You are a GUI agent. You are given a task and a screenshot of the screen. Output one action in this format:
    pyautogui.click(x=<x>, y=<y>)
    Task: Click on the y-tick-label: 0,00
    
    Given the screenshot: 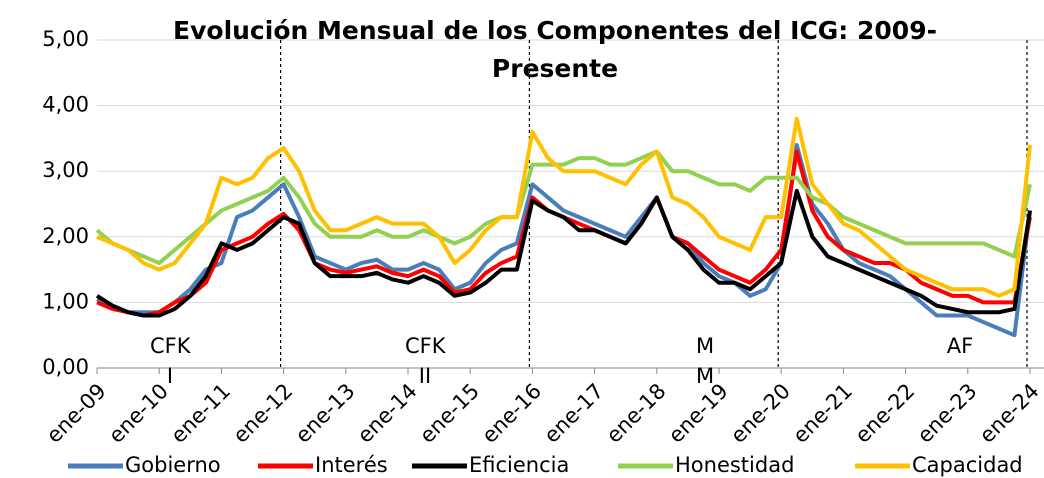 What is the action you would take?
    pyautogui.click(x=65, y=367)
    